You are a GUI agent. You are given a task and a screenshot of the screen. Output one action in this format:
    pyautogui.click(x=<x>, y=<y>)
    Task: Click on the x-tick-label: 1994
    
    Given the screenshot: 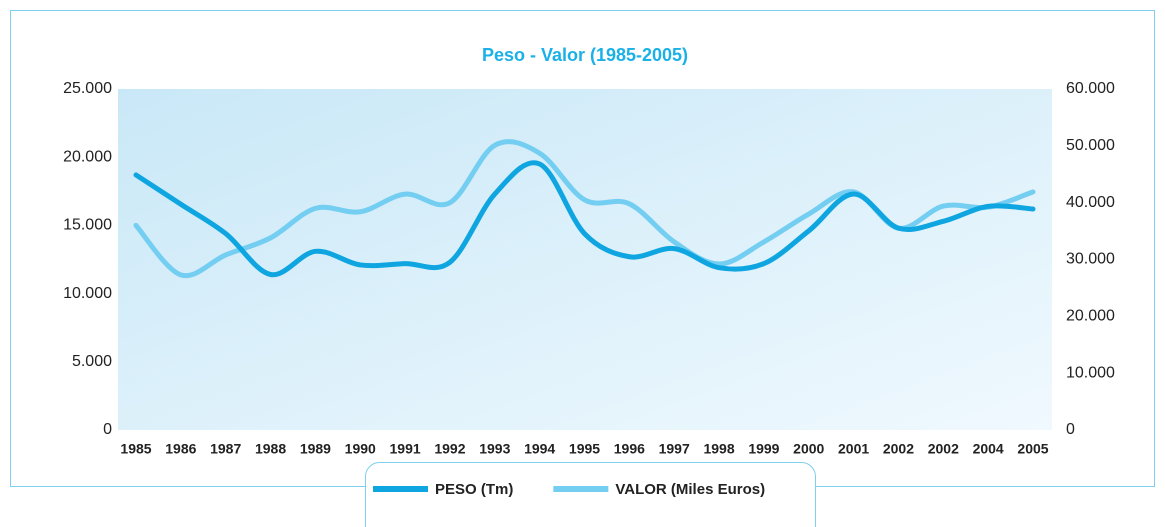 What is the action you would take?
    pyautogui.click(x=539, y=449)
    